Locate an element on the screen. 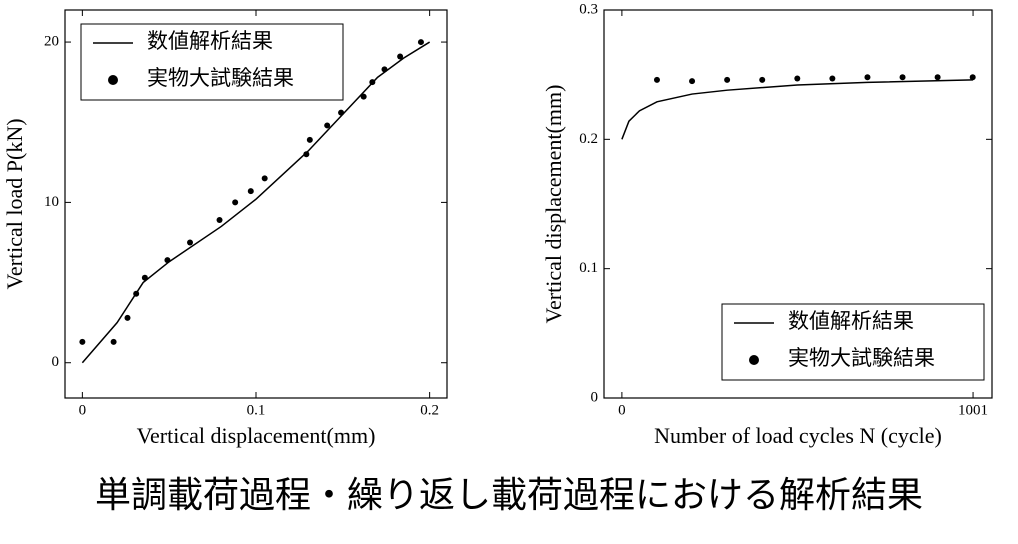 Image resolution: width=1018 pixels, height=544 pixels. x-tick-label: 1001 is located at coordinates (973, 410).